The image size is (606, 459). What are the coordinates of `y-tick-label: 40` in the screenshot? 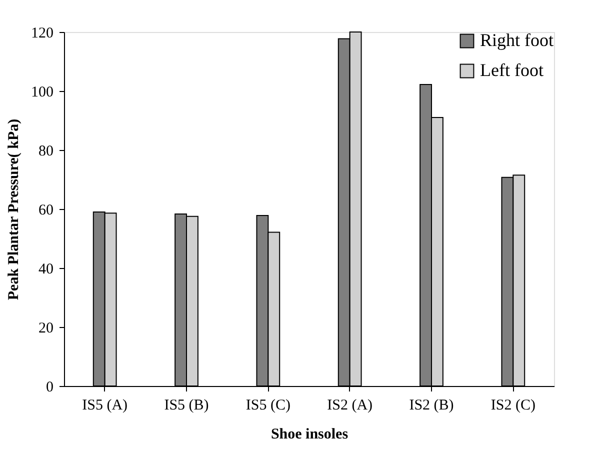 It's located at (46, 270).